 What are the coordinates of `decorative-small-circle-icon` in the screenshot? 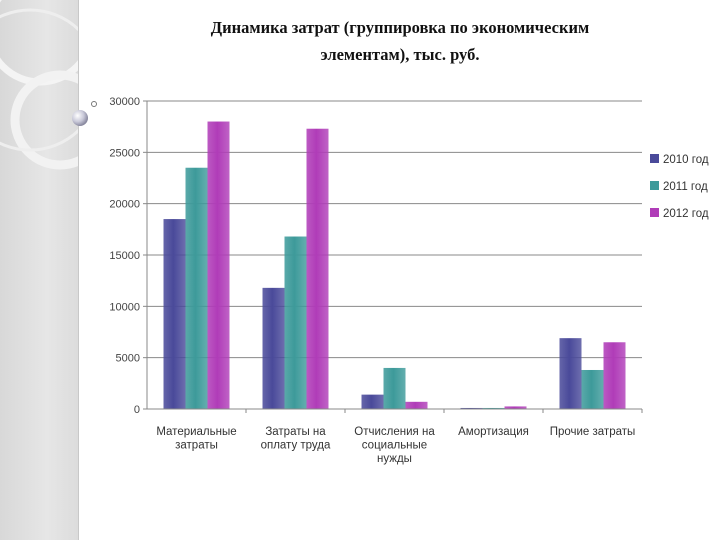 It's located at (94, 104).